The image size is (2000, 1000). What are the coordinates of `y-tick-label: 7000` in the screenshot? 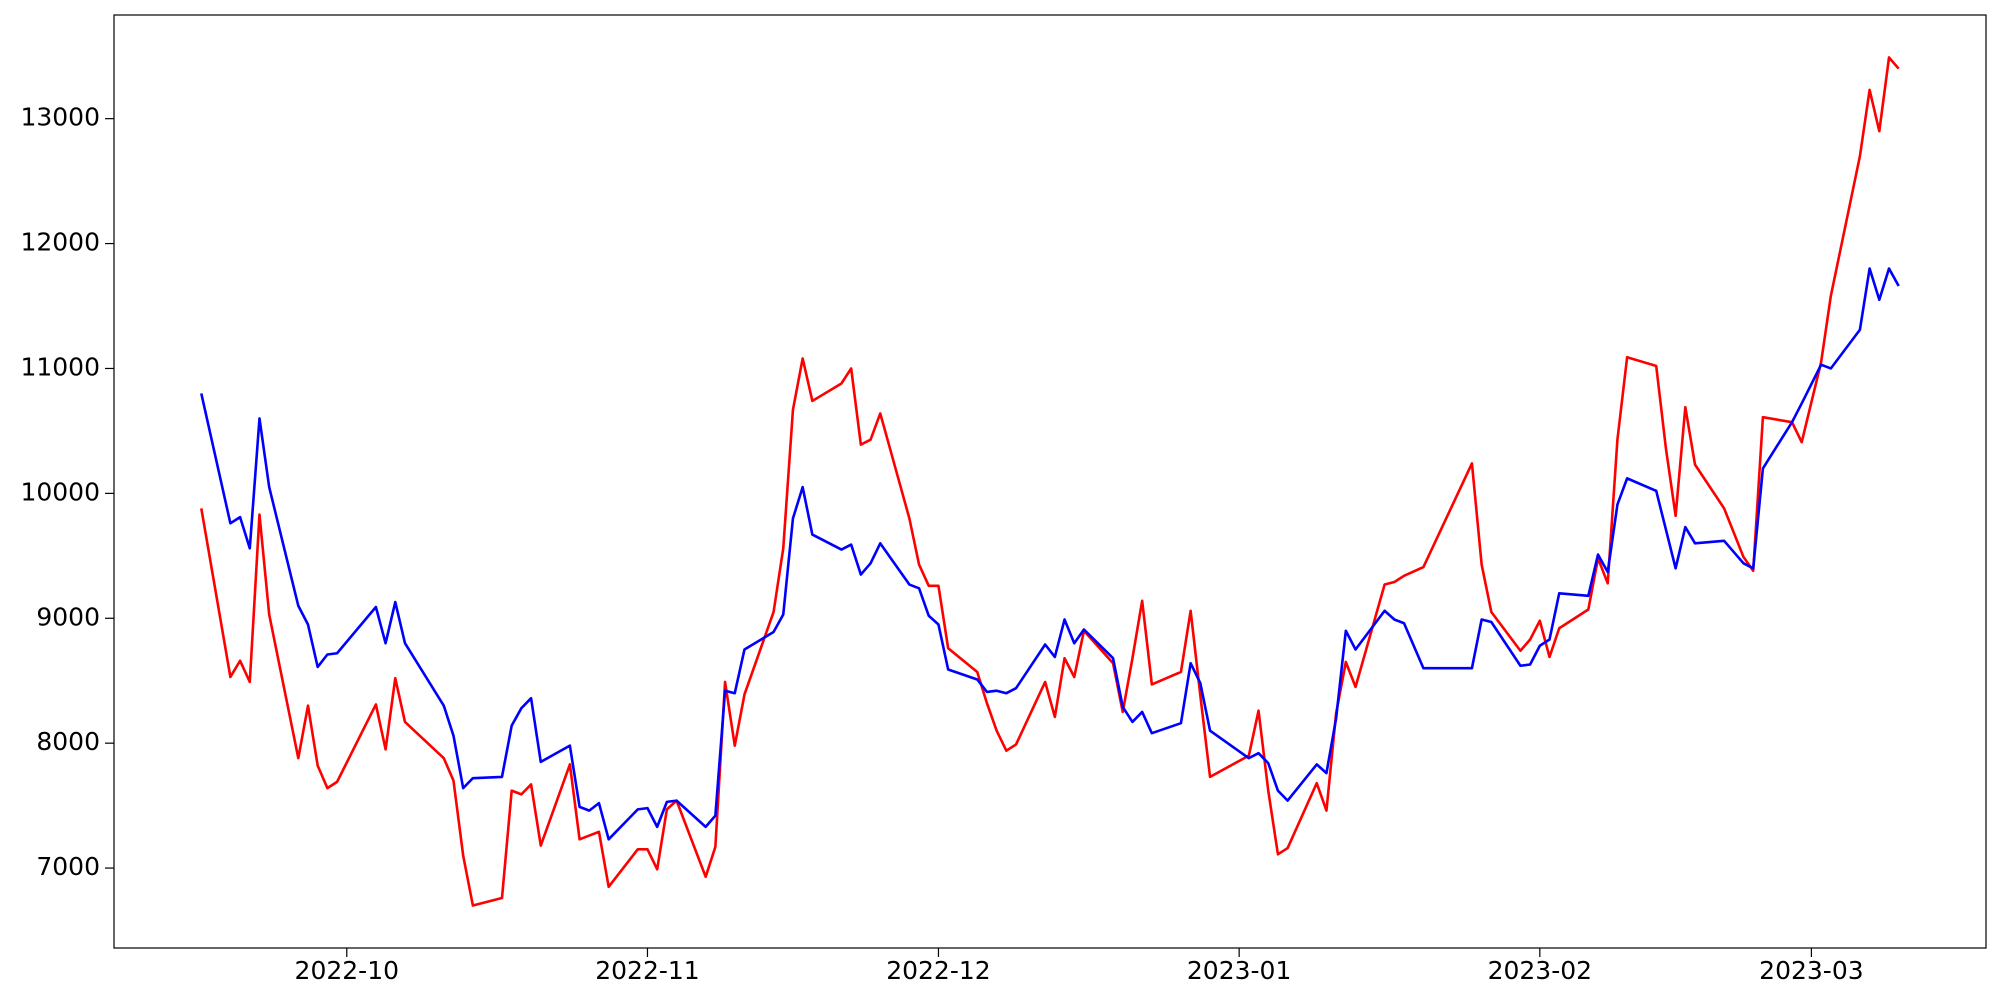 It's located at (68, 866).